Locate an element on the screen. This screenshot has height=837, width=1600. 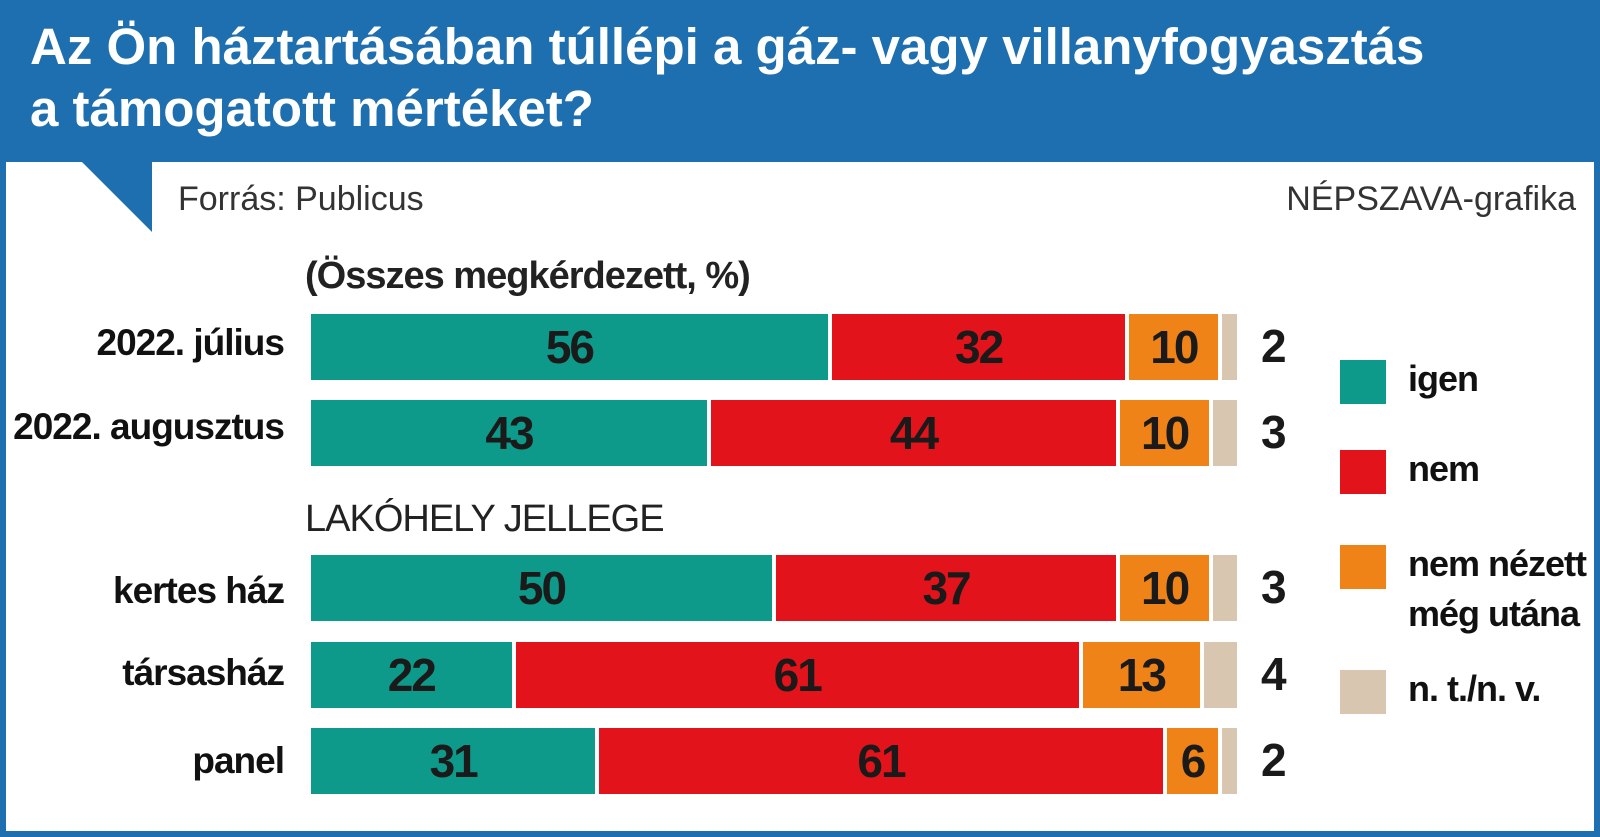
data-label: 56 is located at coordinates (570, 347).